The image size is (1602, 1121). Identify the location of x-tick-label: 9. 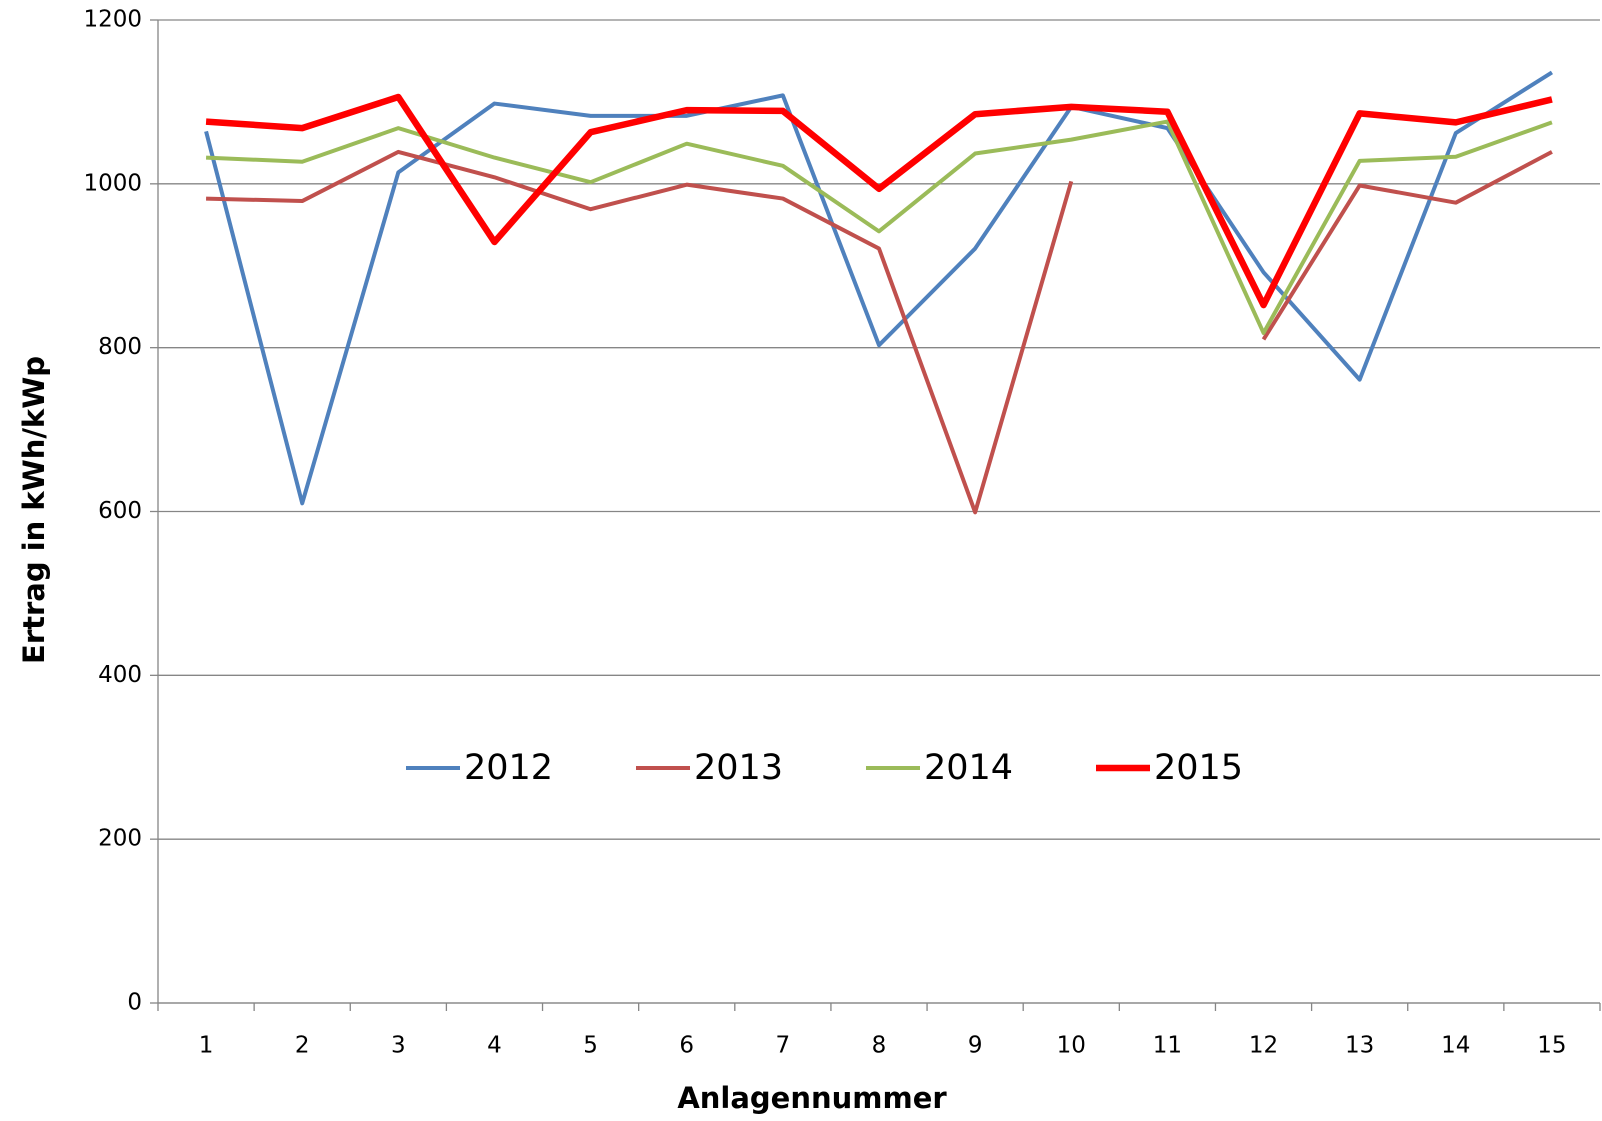
(975, 1046).